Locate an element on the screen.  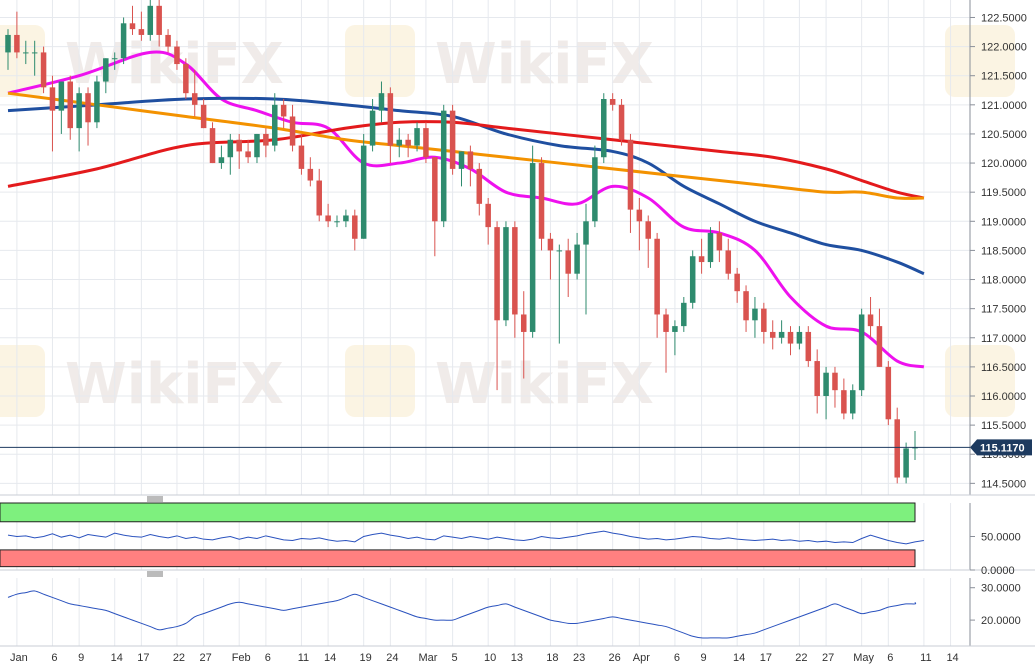
x-tick-label: Mar is located at coordinates (427, 658).